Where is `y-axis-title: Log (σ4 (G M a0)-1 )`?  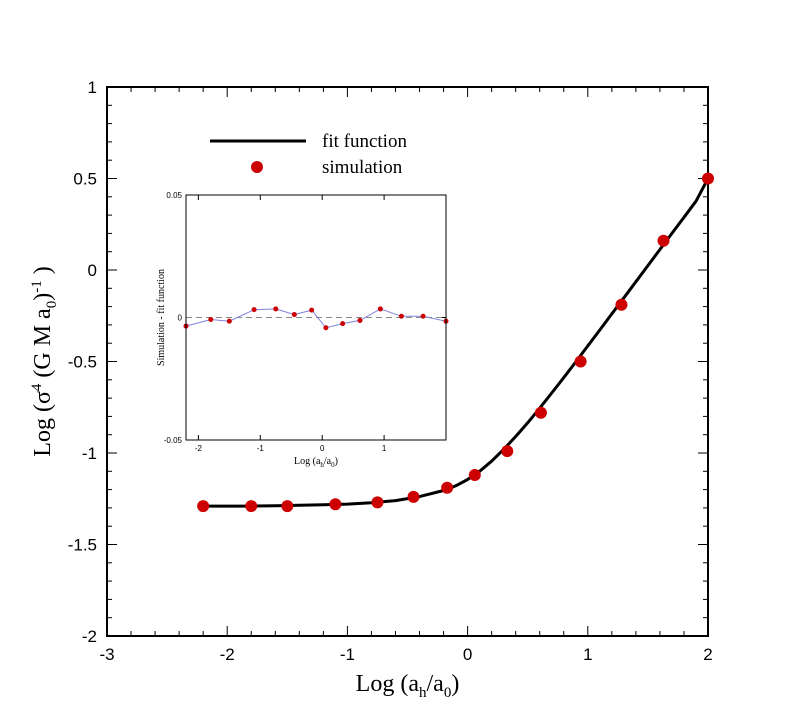 y-axis-title: Log (σ4 (G M a0)-1 ) is located at coordinates (44, 361).